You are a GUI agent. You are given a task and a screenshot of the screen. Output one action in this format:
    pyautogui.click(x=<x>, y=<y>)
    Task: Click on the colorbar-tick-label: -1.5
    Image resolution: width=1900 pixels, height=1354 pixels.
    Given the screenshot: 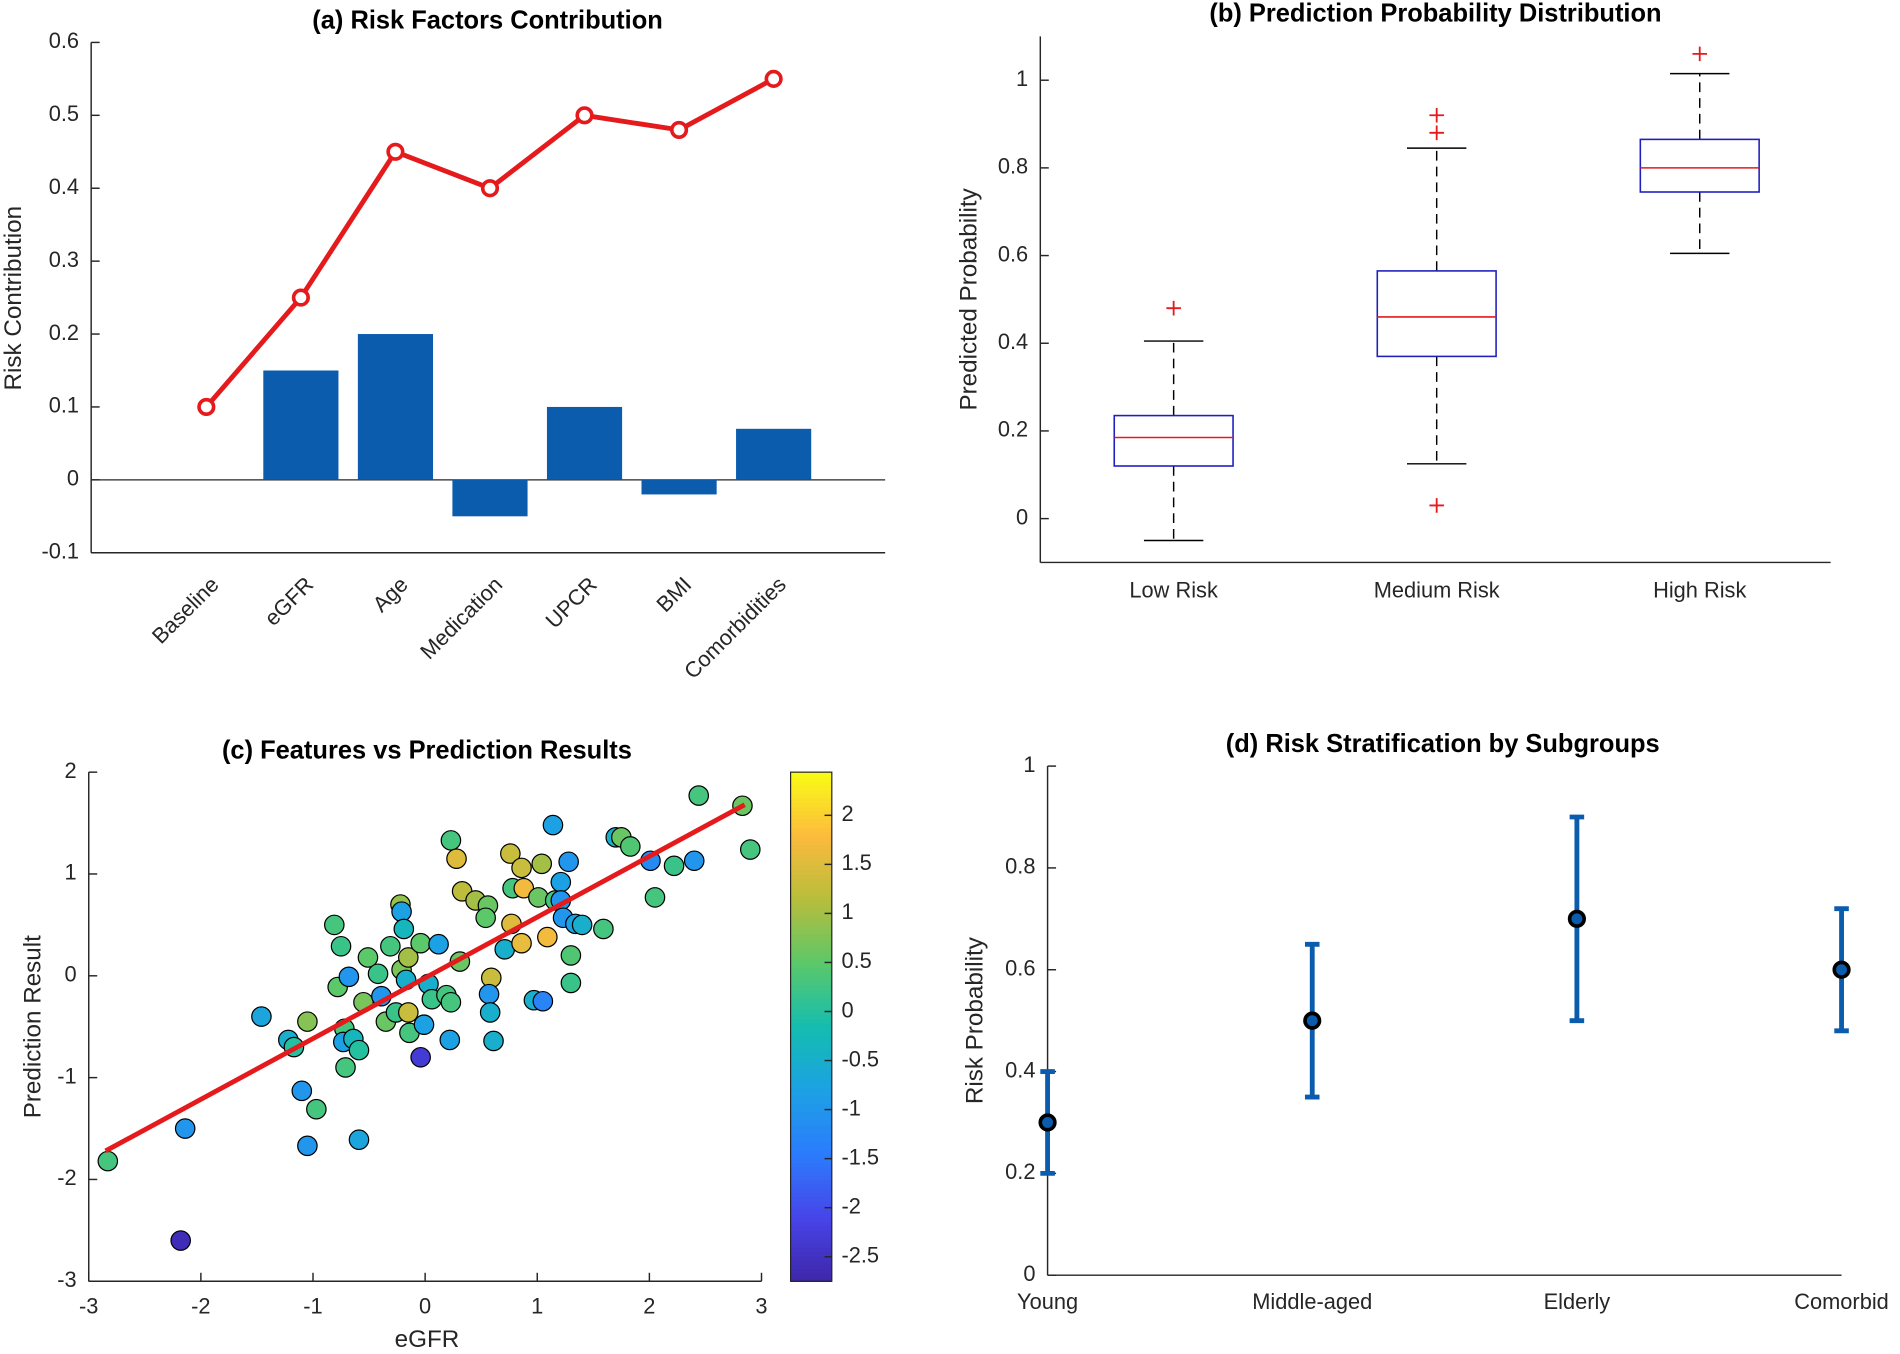 What is the action you would take?
    pyautogui.click(x=861, y=1156)
    